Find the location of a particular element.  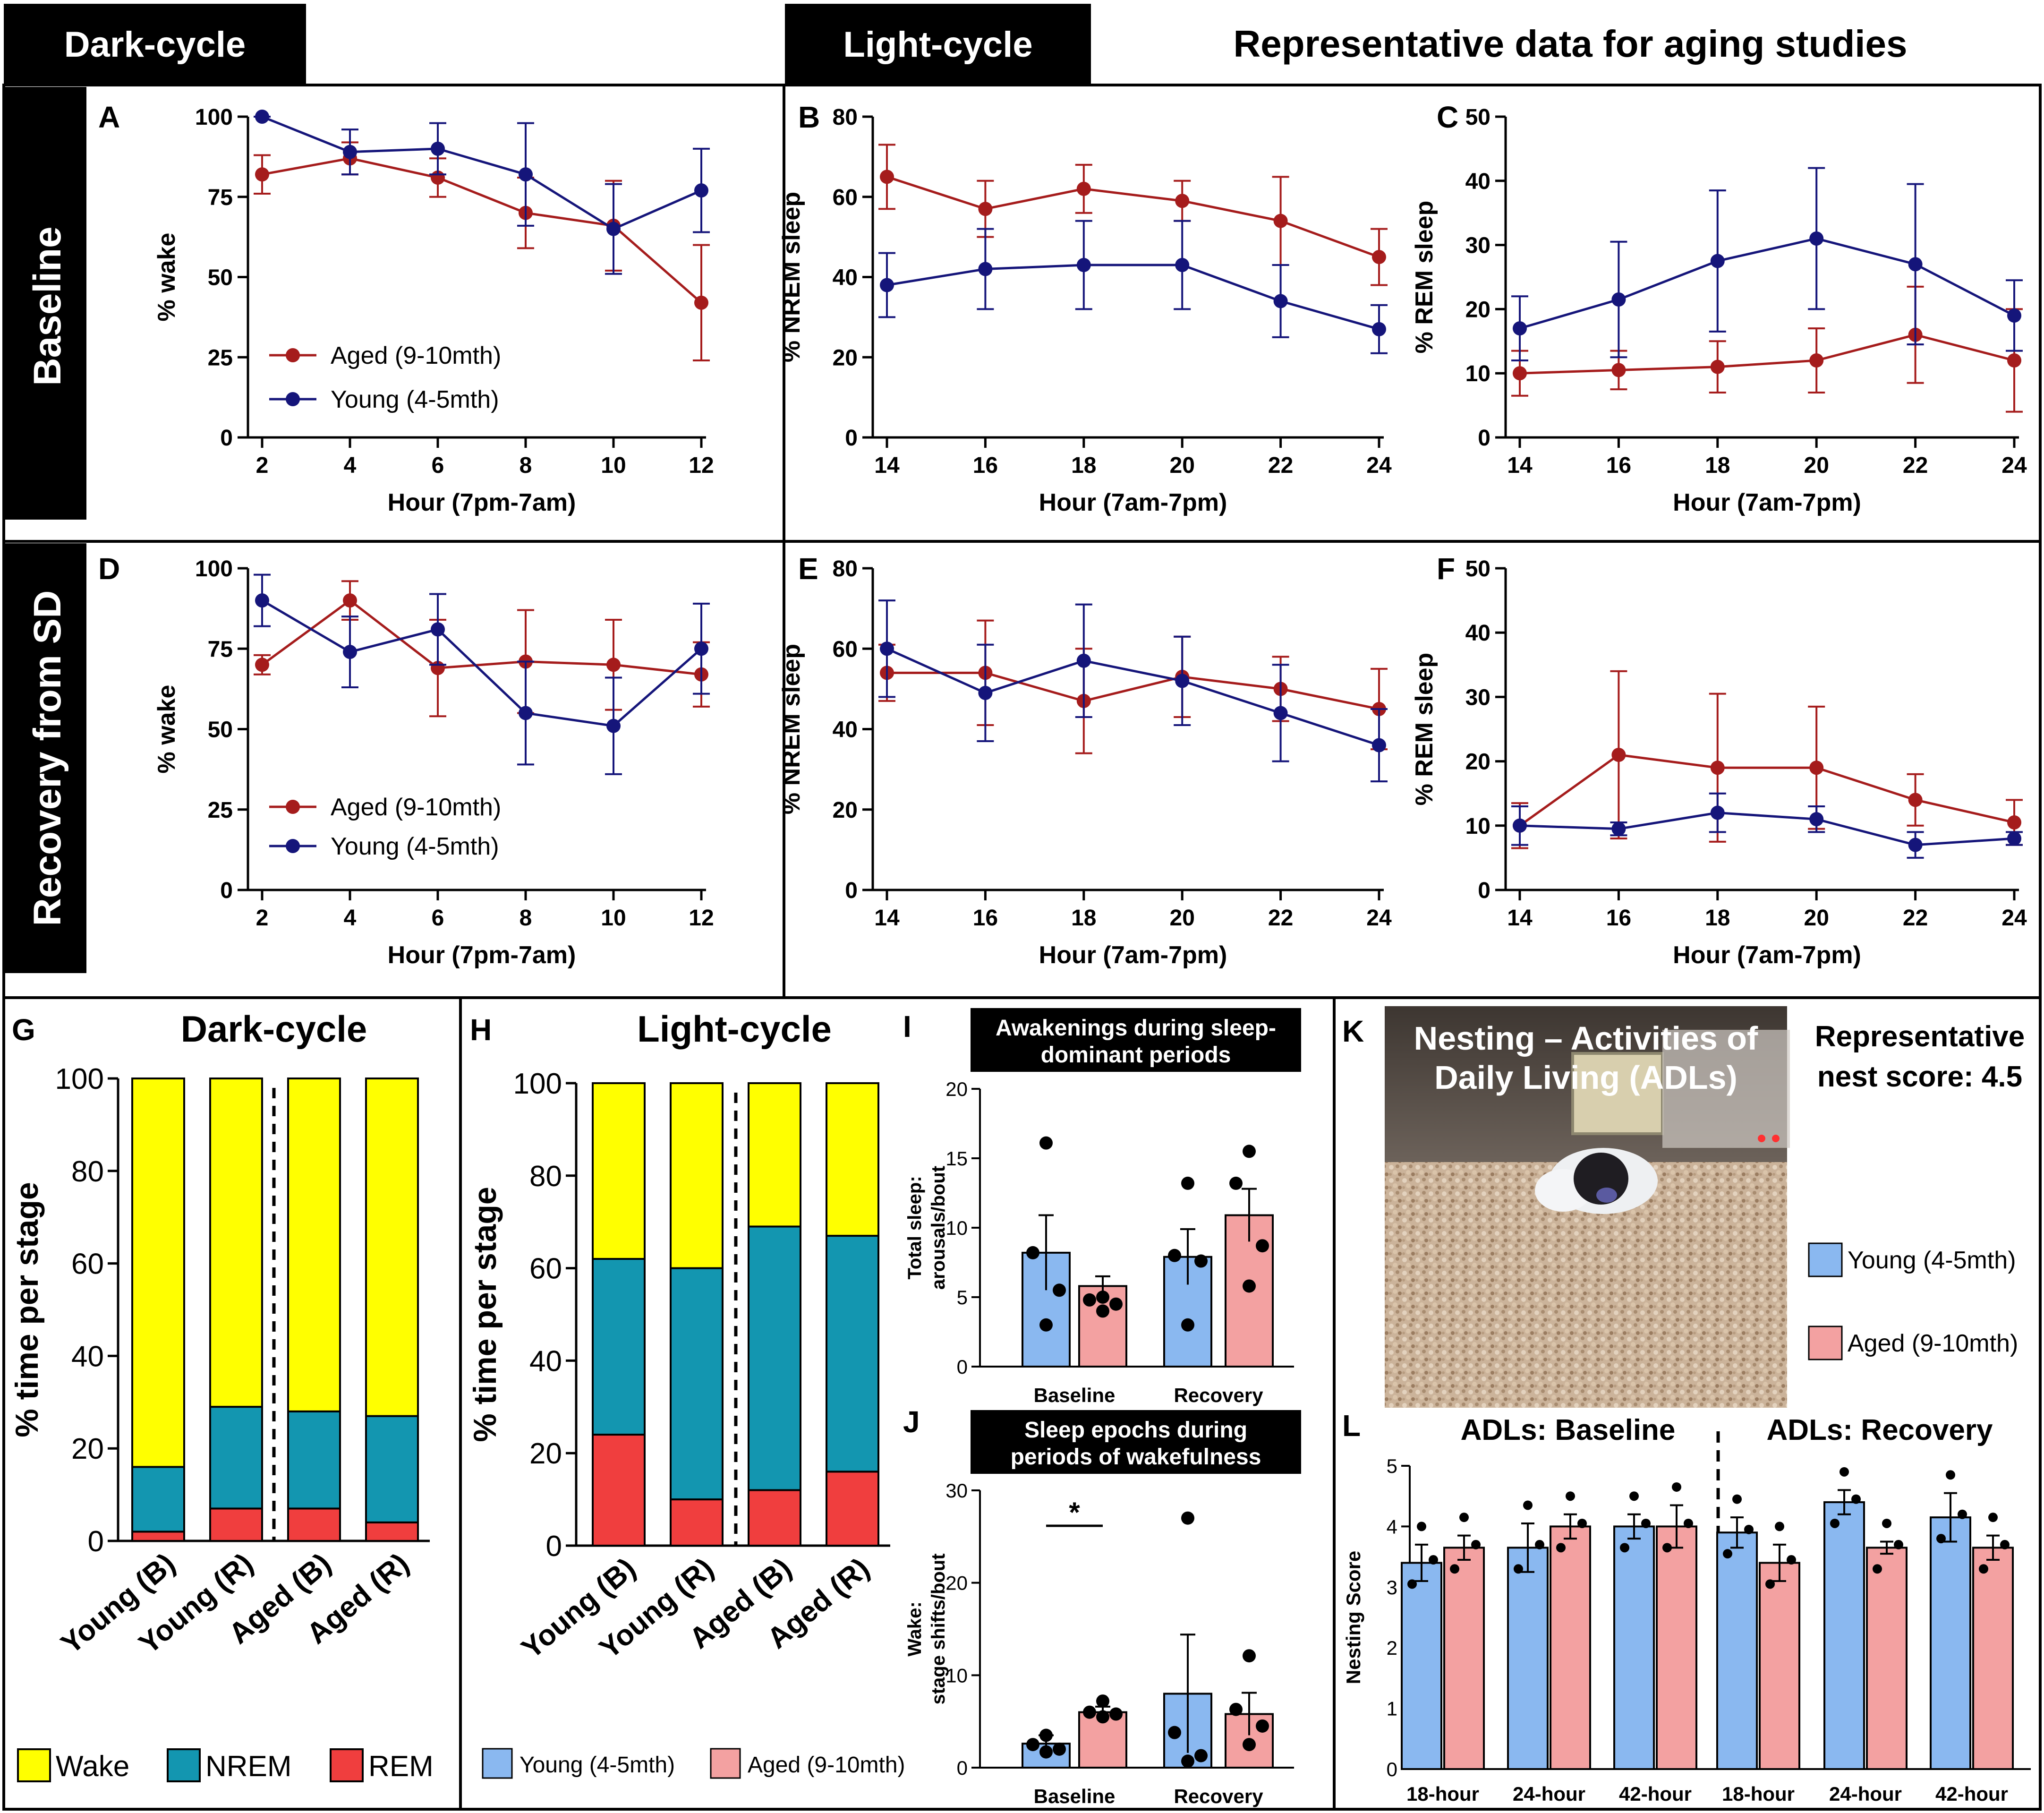

dark-cycle-header-bg is located at coordinates (155, 44).